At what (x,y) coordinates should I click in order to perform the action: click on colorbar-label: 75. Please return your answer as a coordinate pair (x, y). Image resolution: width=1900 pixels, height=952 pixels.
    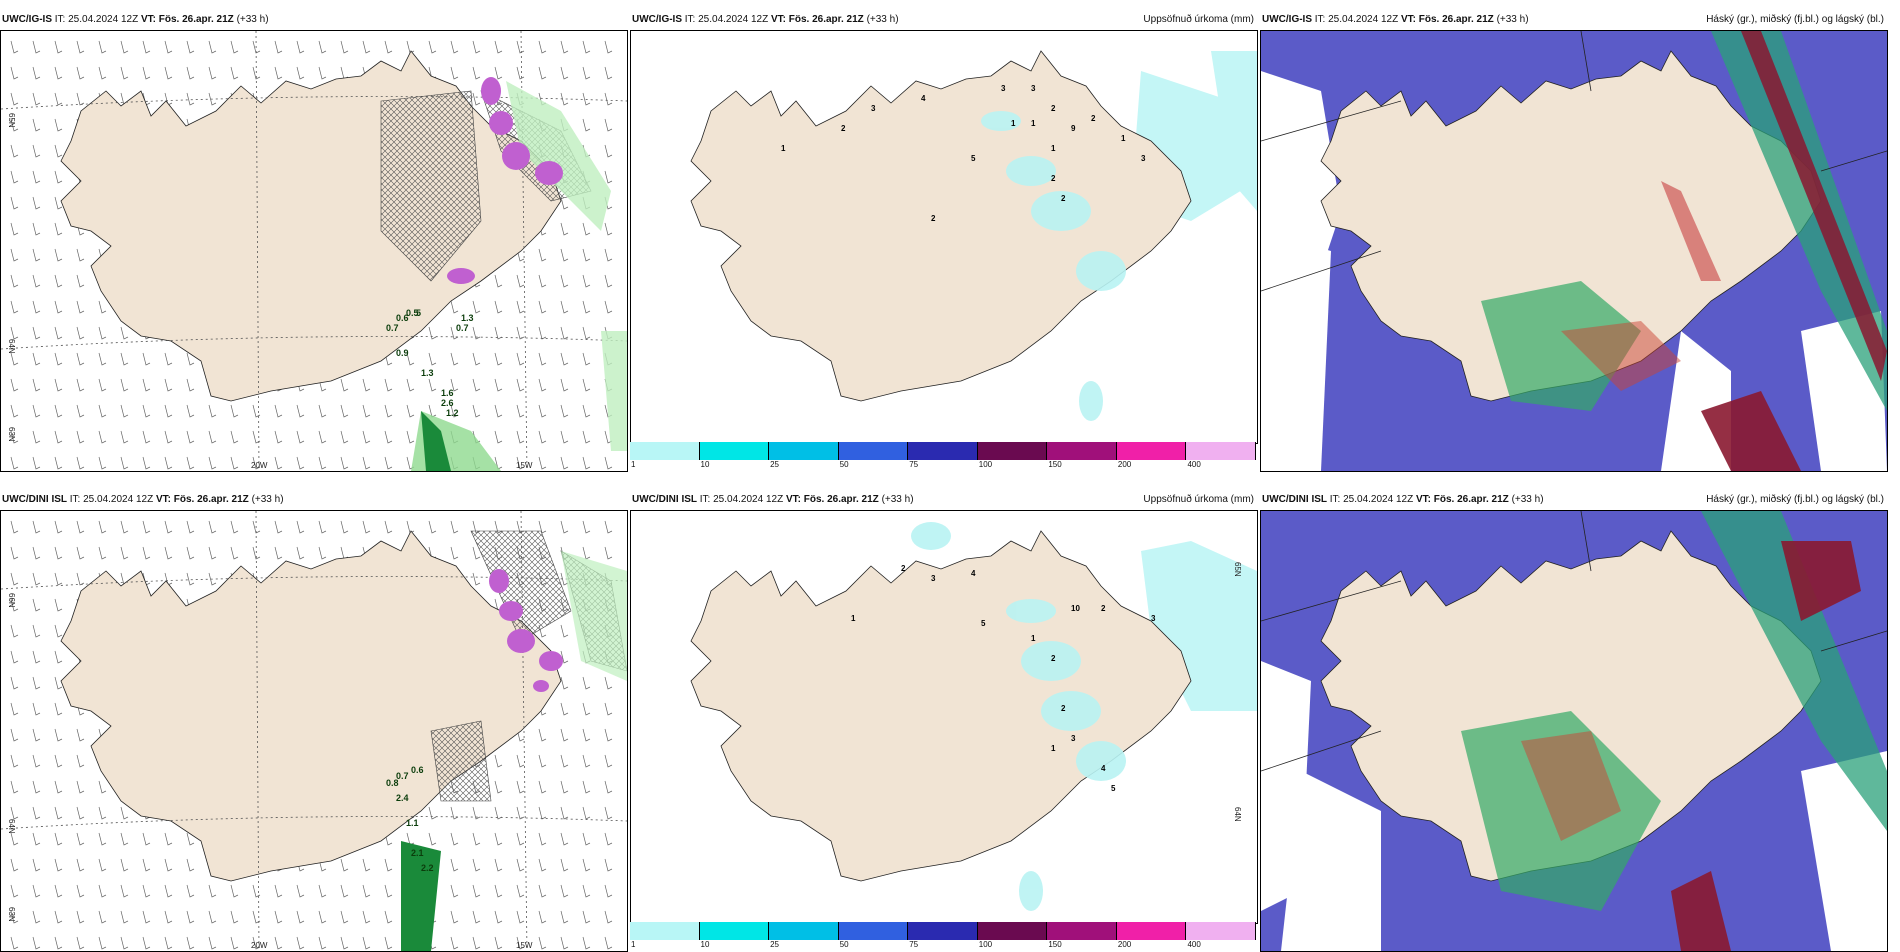
    Looking at the image, I should click on (914, 464).